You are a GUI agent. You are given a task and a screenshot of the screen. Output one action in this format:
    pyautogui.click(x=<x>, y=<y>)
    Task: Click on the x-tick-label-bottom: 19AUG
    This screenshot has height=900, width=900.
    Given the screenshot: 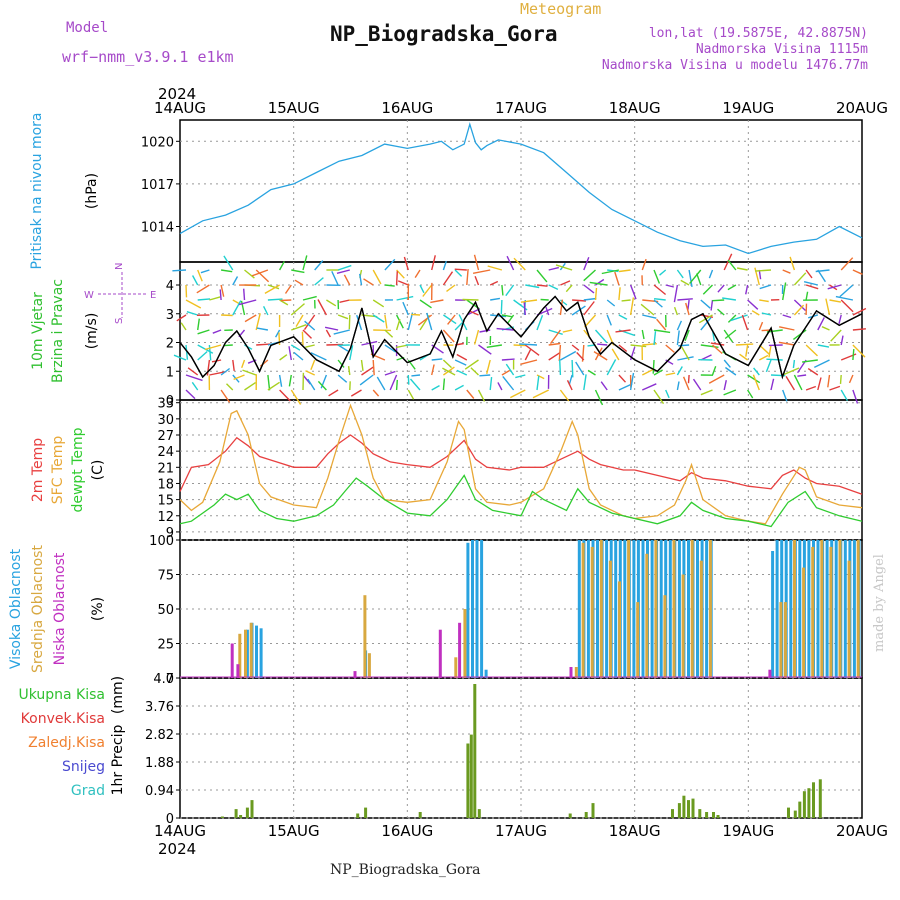 What is the action you would take?
    pyautogui.click(x=748, y=831)
    